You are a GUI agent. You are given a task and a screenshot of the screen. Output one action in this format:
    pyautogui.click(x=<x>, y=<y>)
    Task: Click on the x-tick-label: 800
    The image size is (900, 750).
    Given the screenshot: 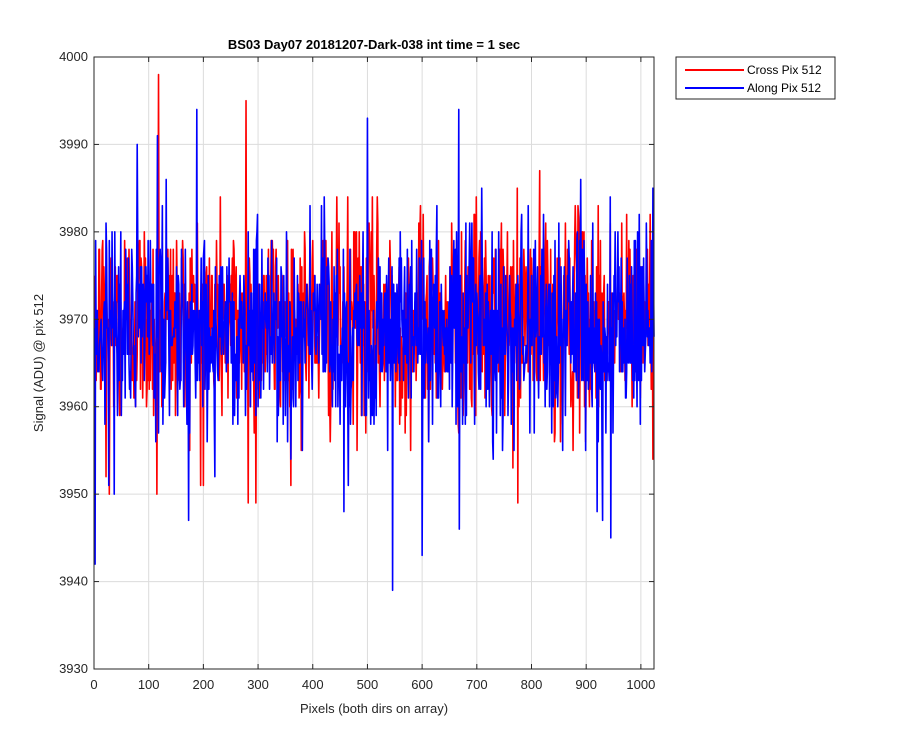 What is the action you would take?
    pyautogui.click(x=532, y=684)
    